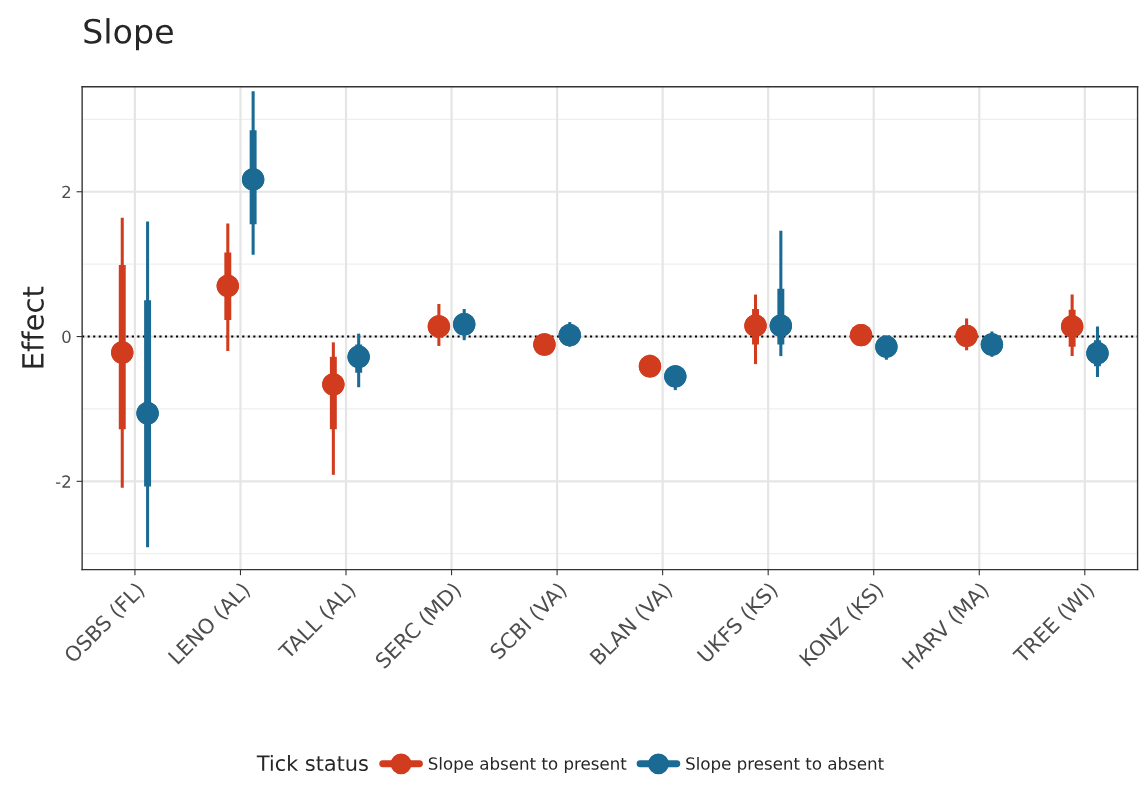 This screenshot has width=1141, height=789. I want to click on y-tick-label: -2, so click(63, 481).